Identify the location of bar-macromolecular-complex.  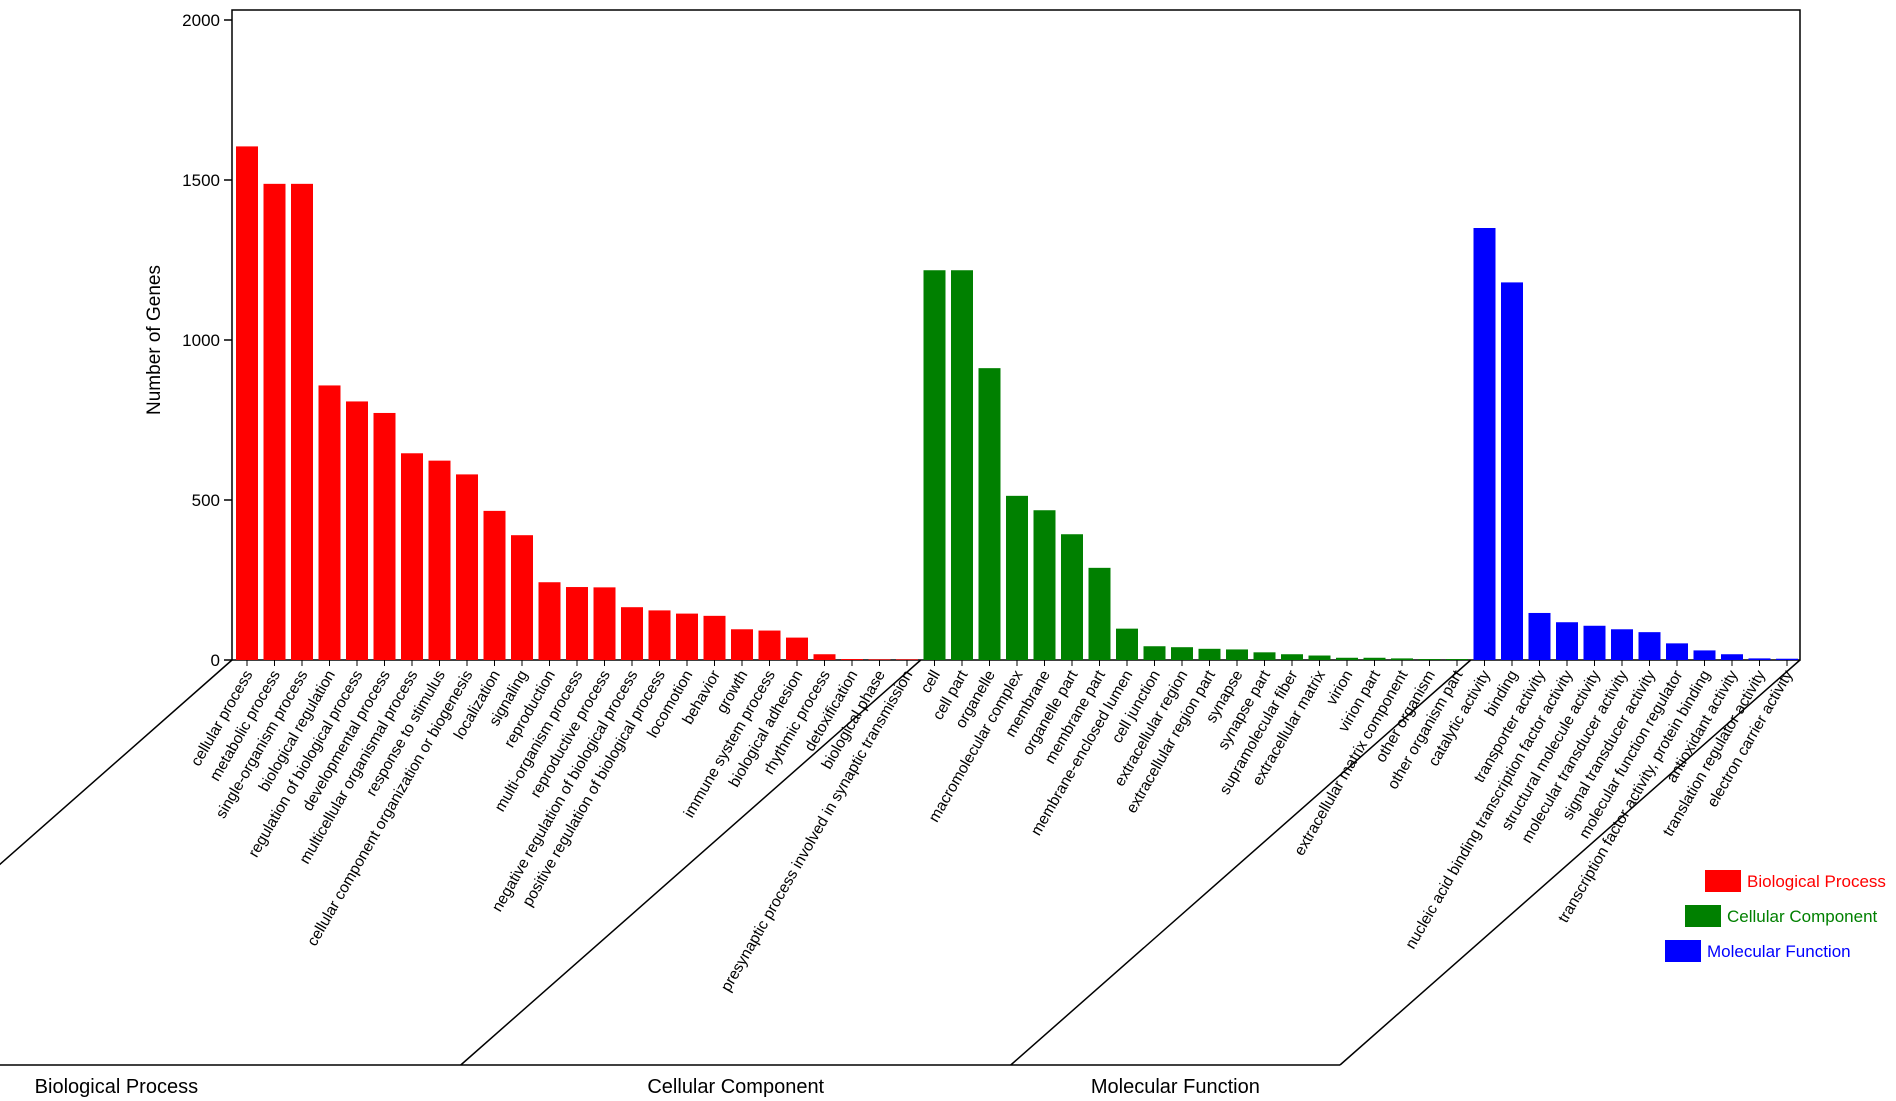
(1017, 577).